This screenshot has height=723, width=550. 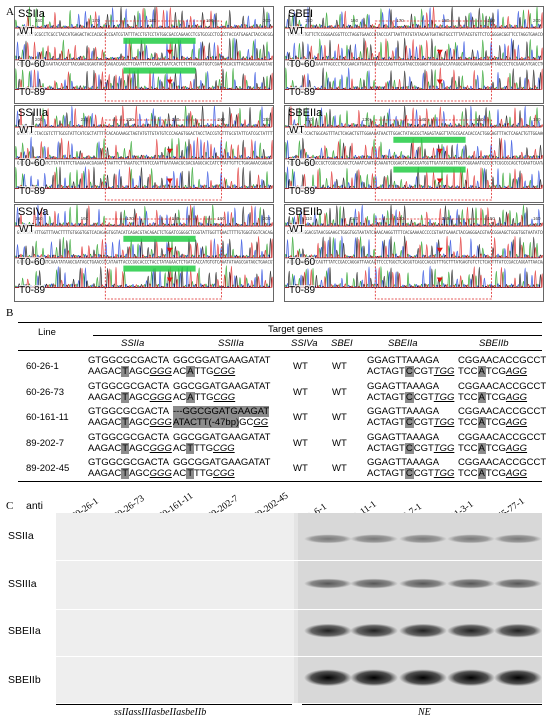 What do you see at coordinates (221, 119) in the screenshot?
I see `position-tick: 240` at bounding box center [221, 119].